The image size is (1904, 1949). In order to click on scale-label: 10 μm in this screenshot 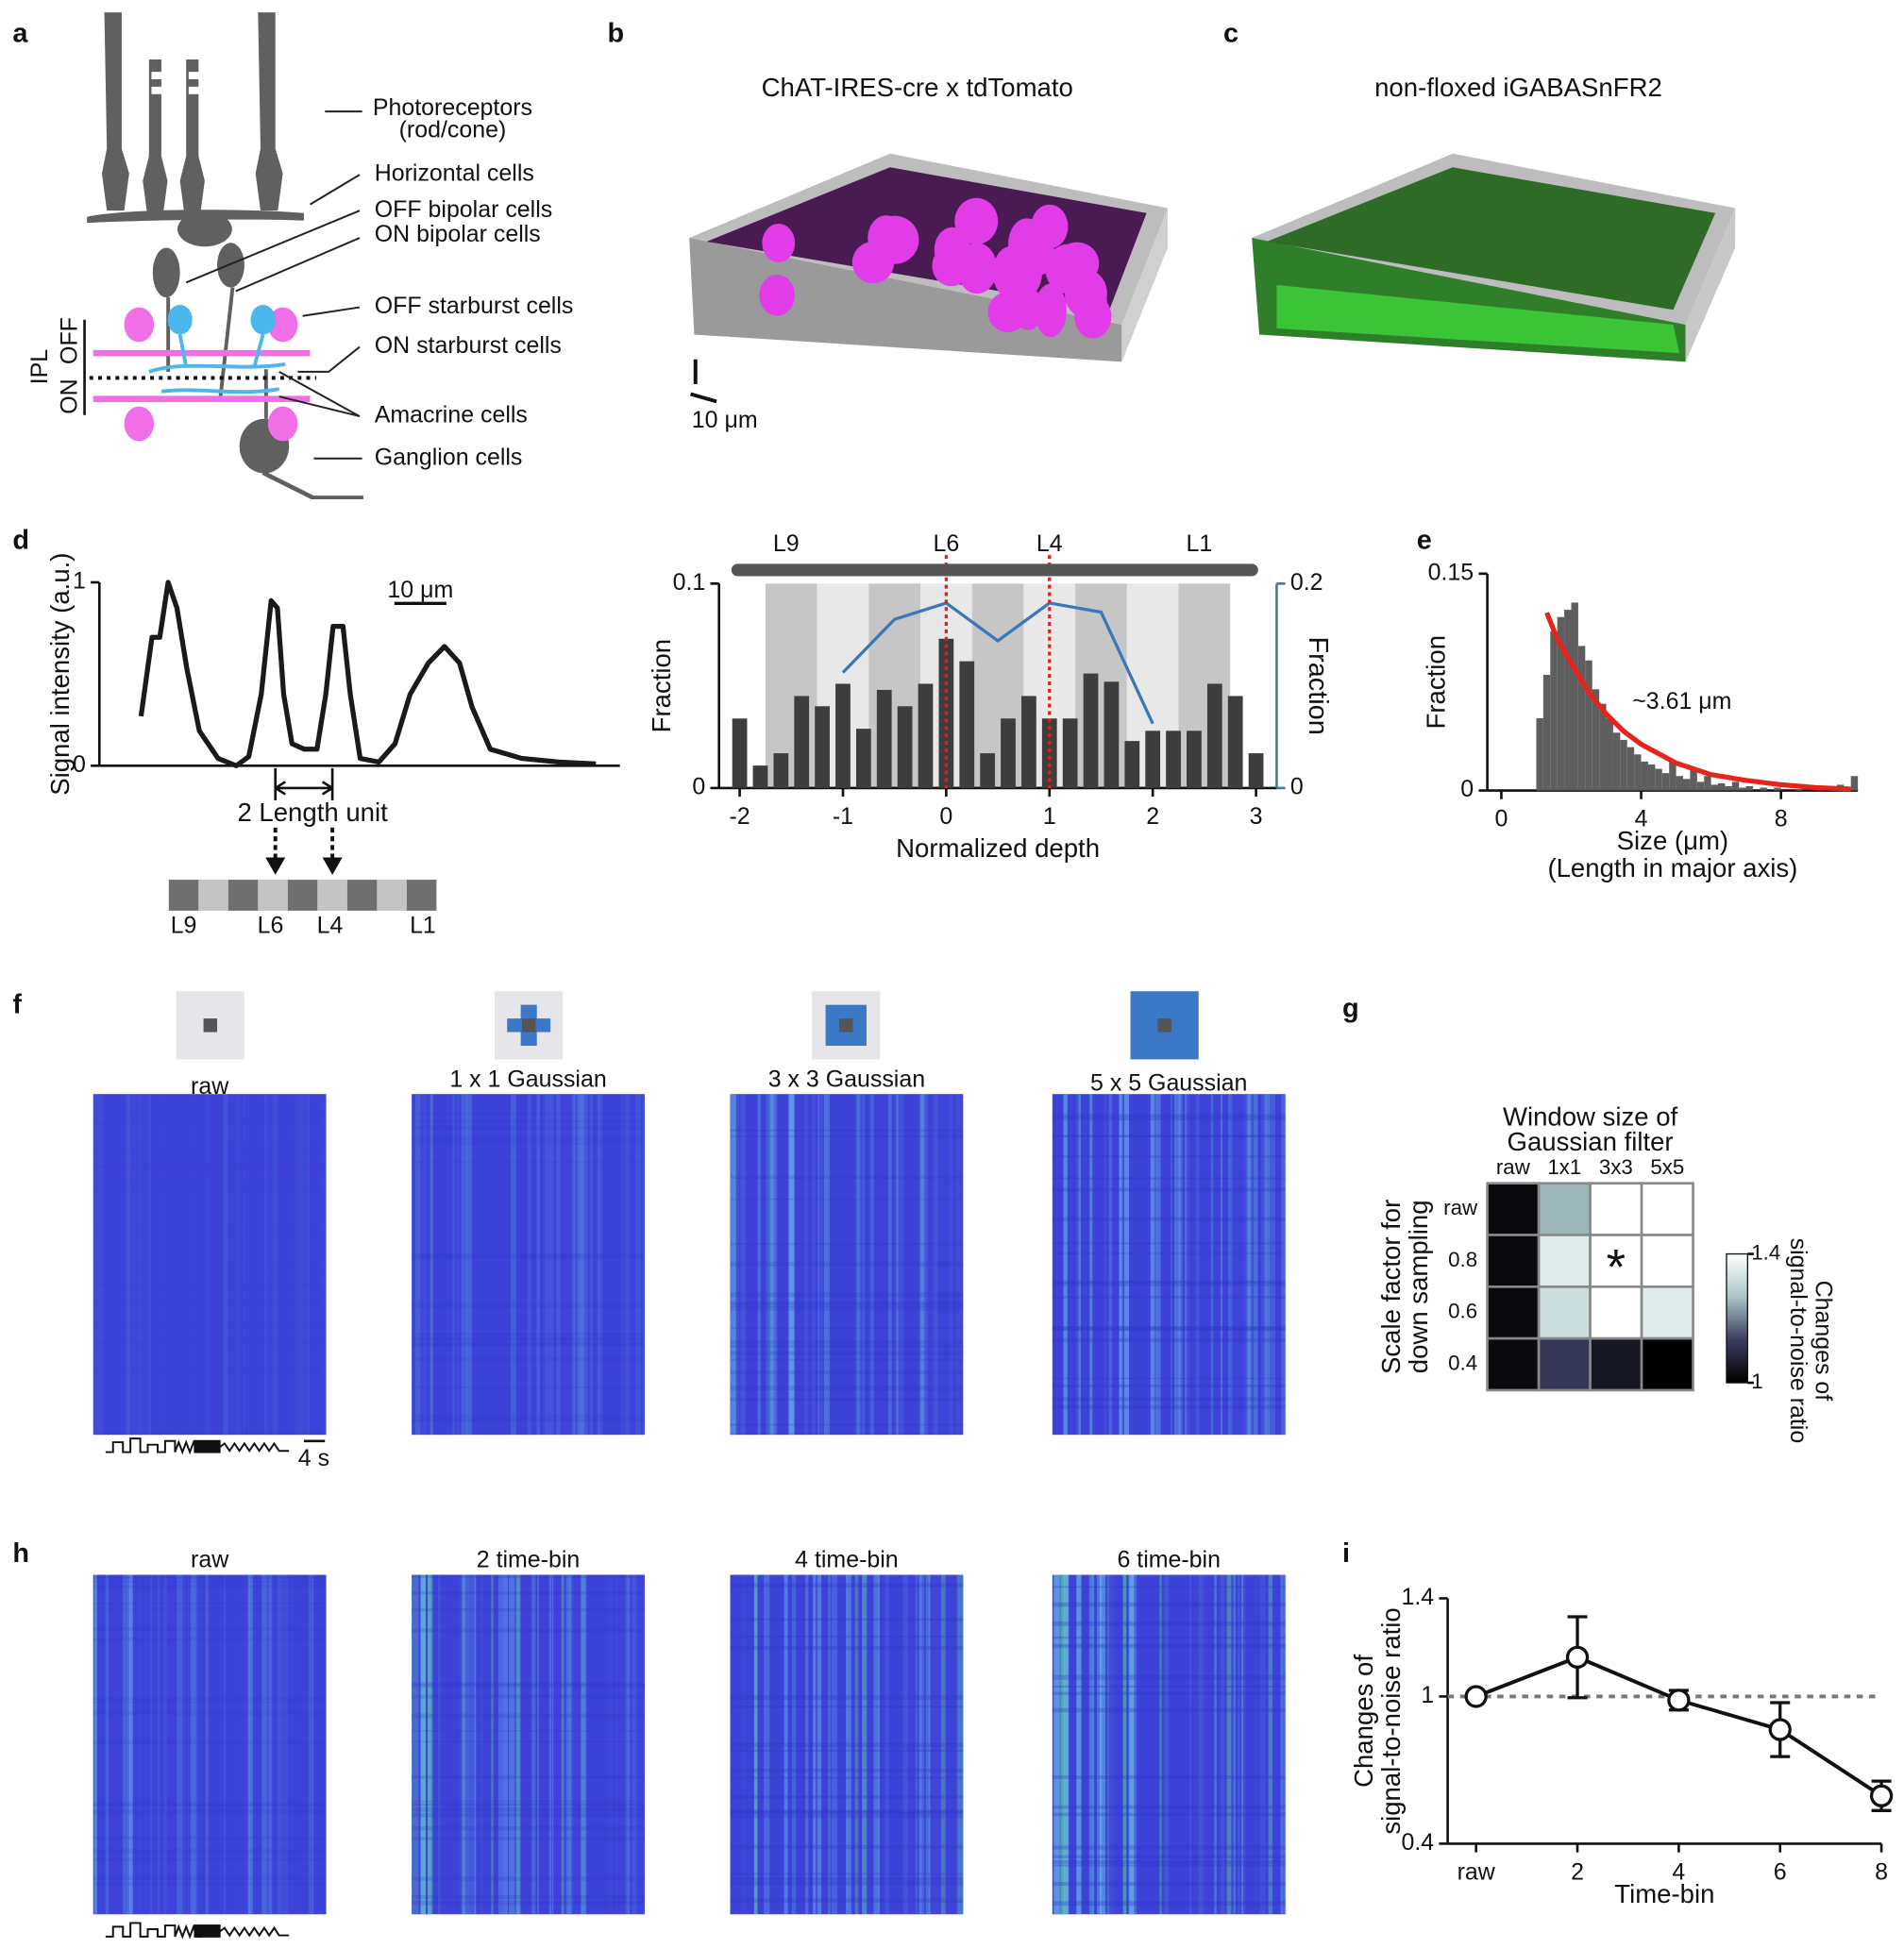, I will do `click(725, 420)`.